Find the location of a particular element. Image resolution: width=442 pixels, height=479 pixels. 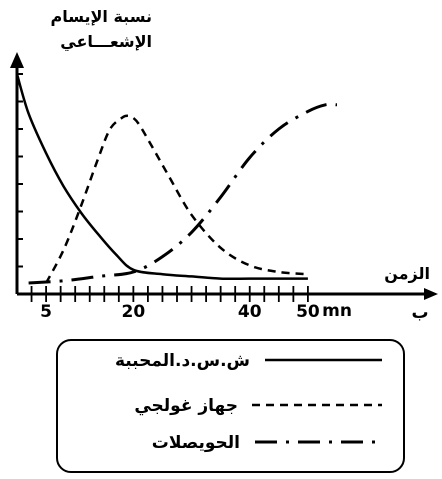

y-axis-title-line-1: نسبة الإيسام is located at coordinates (101, 16).